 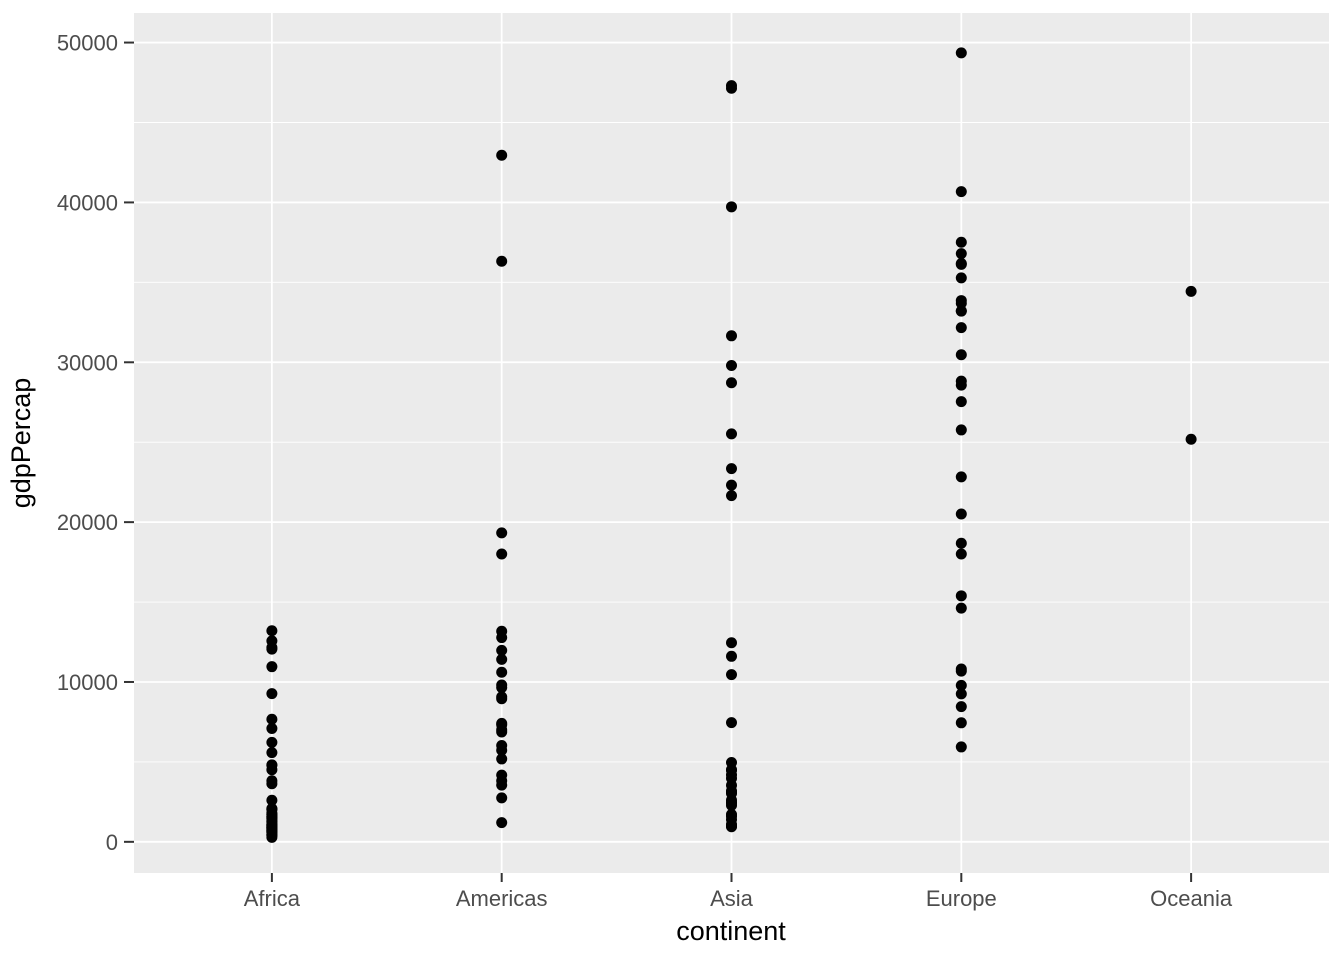 What do you see at coordinates (502, 898) in the screenshot?
I see `x-tick-label: Americas` at bounding box center [502, 898].